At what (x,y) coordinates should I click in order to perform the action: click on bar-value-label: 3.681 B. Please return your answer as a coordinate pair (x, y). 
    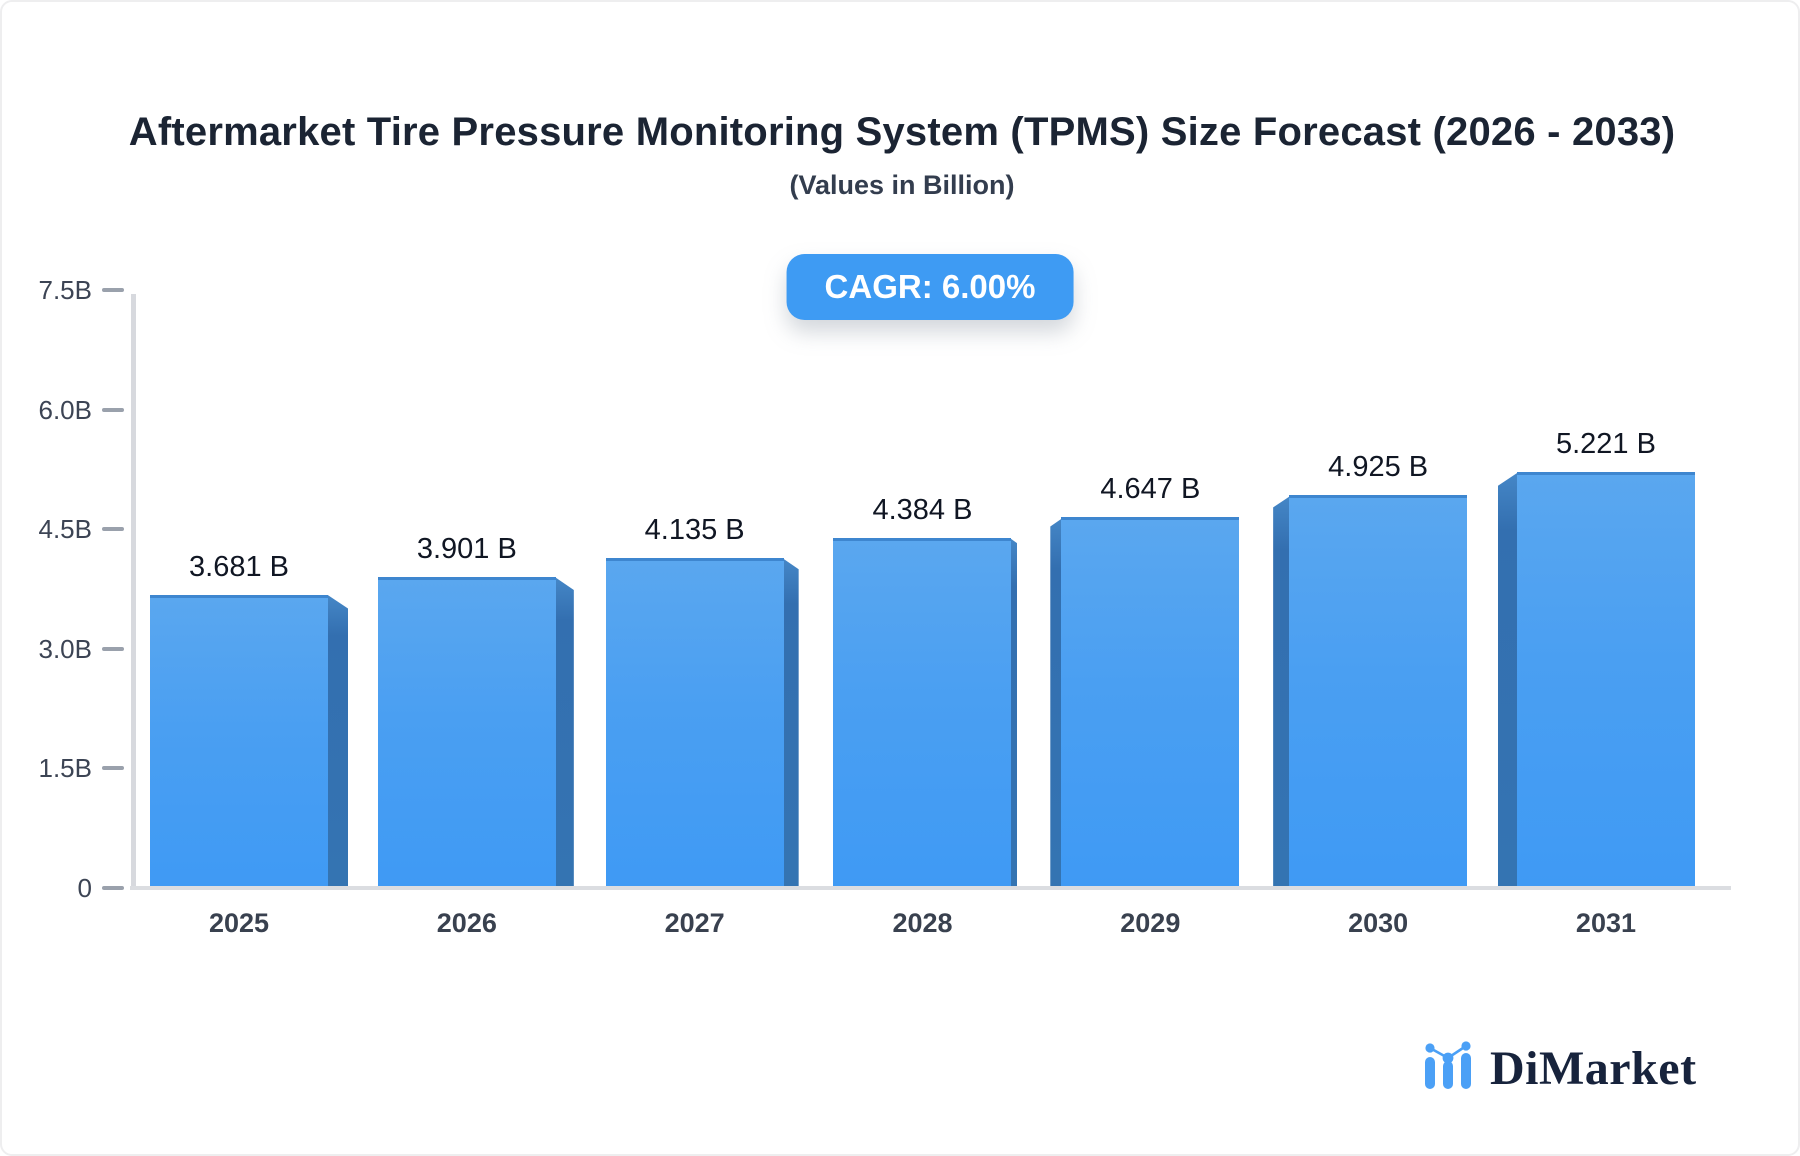
    Looking at the image, I should click on (239, 566).